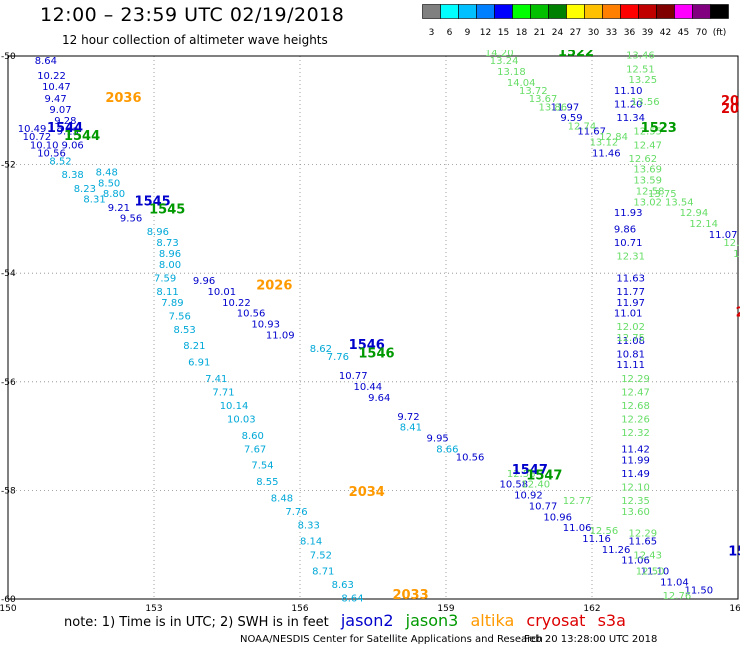 Image resolution: width=740 pixels, height=650 pixels. I want to click on wave-height-point: 10.77, so click(543, 506).